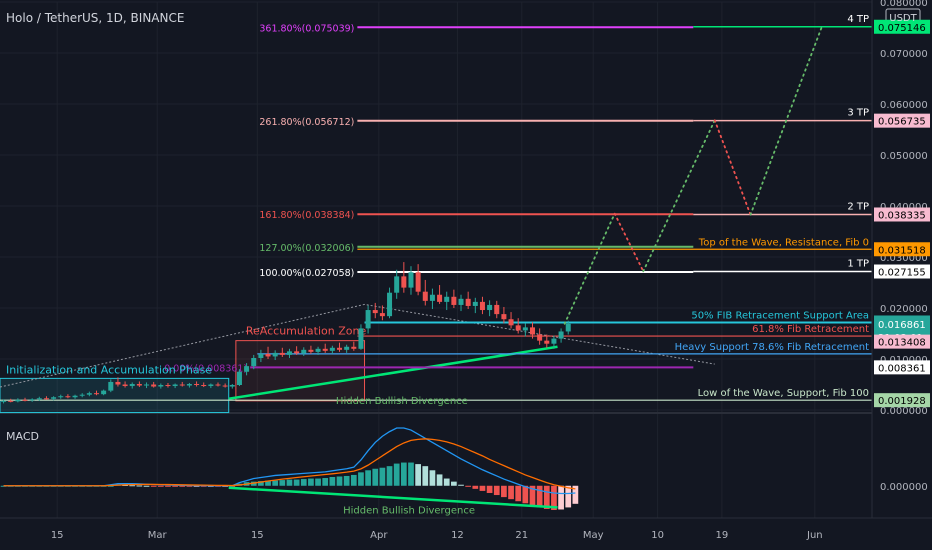  What do you see at coordinates (902, 250) in the screenshot?
I see `price-badge-text: 0.031518` at bounding box center [902, 250].